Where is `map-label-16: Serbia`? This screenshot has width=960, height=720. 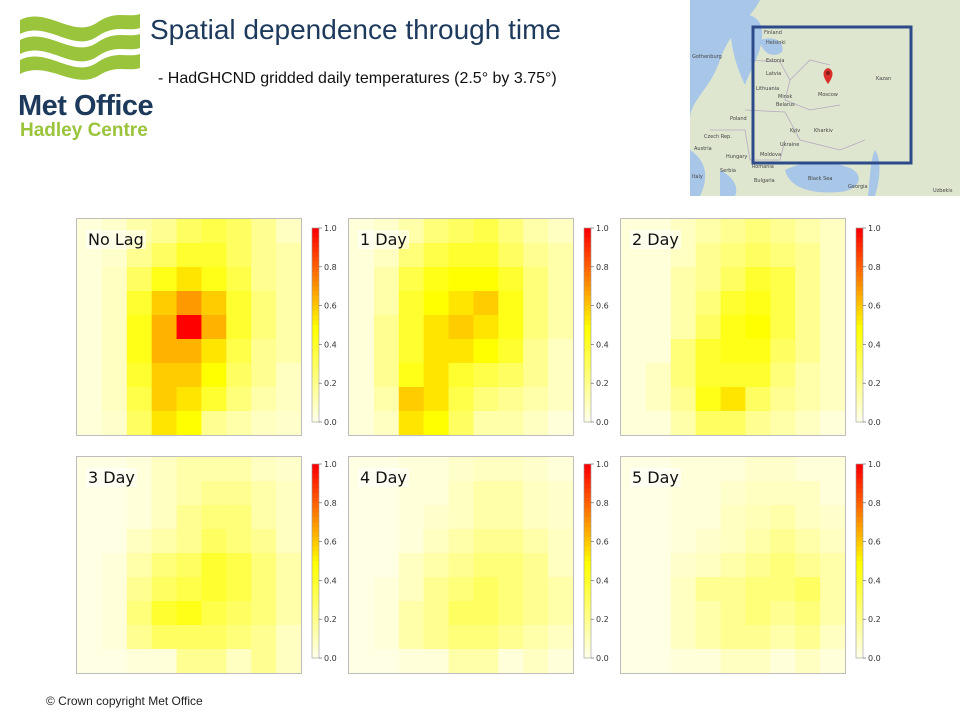
map-label-16: Serbia is located at coordinates (728, 171).